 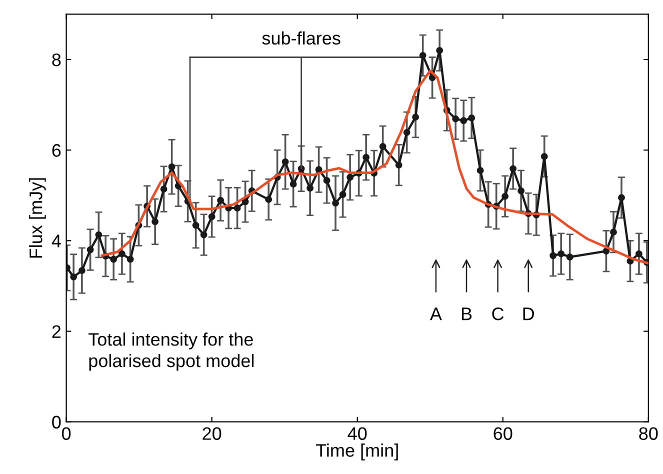 I want to click on y-axis-title: Flux [mJy], so click(x=37, y=218).